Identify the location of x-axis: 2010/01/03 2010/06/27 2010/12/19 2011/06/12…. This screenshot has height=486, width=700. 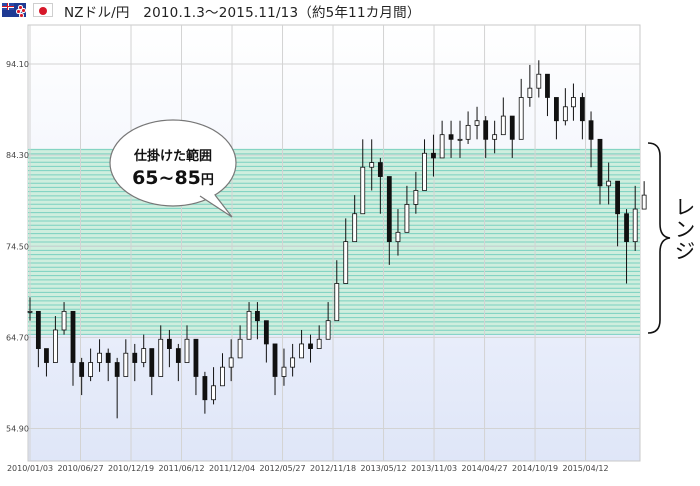
(308, 468).